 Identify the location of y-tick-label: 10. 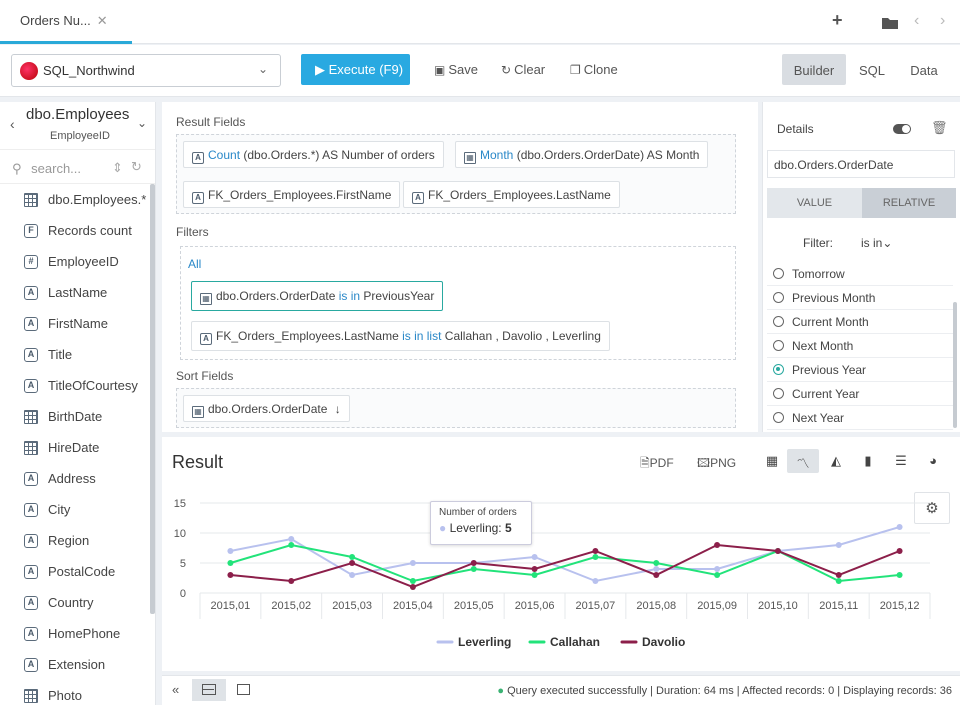
(180, 534).